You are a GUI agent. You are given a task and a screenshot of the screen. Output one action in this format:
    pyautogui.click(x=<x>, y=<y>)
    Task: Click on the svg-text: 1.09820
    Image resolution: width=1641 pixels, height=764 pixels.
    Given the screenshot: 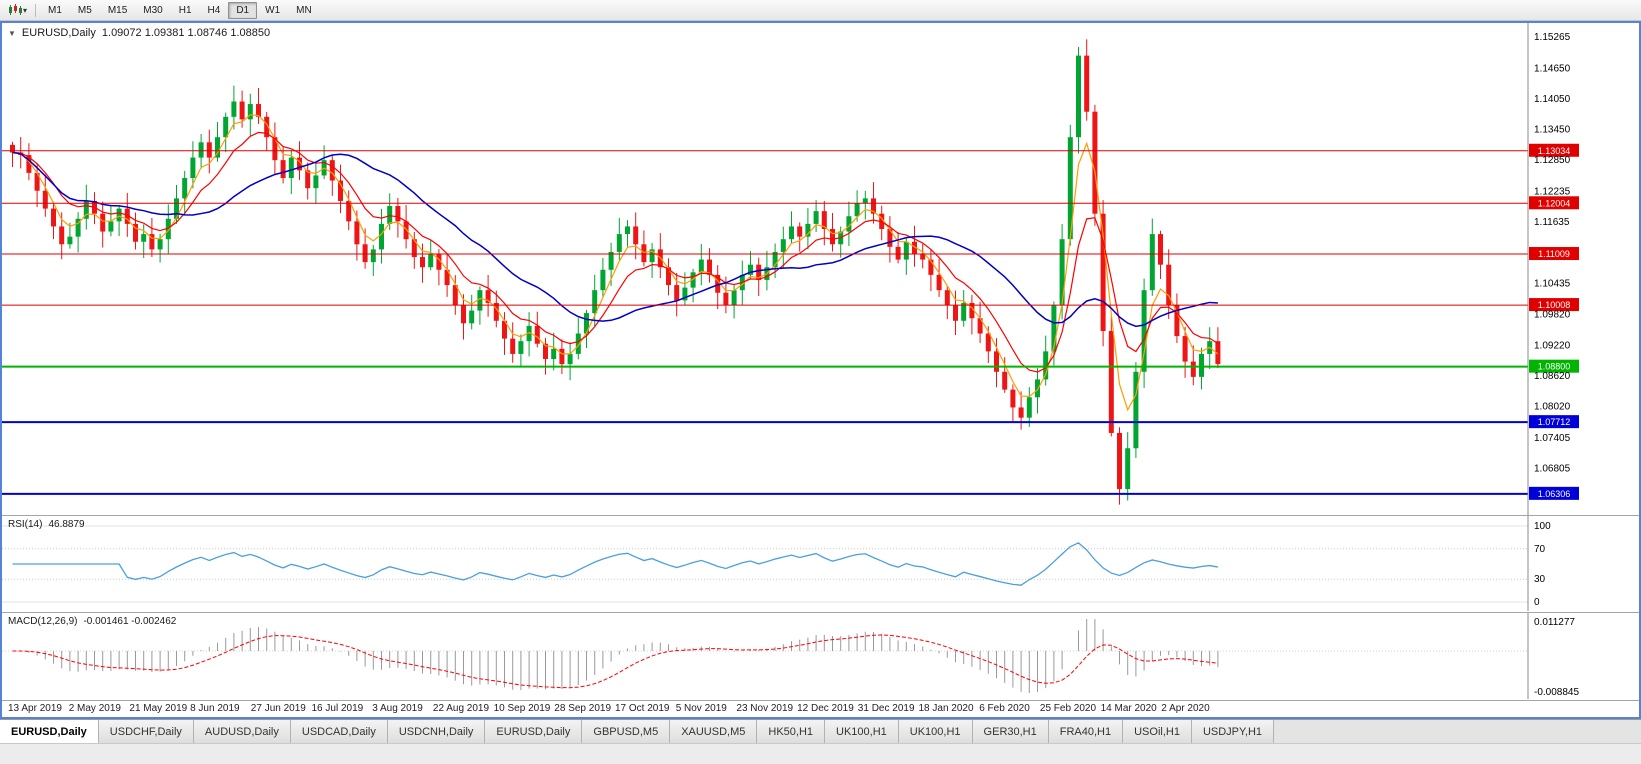 What is the action you would take?
    pyautogui.click(x=1552, y=315)
    